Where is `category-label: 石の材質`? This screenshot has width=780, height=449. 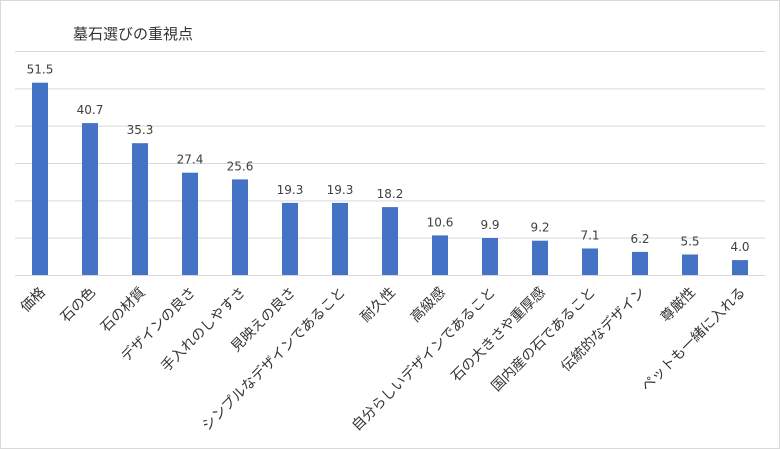 category-label: 石の材質 is located at coordinates (123, 310).